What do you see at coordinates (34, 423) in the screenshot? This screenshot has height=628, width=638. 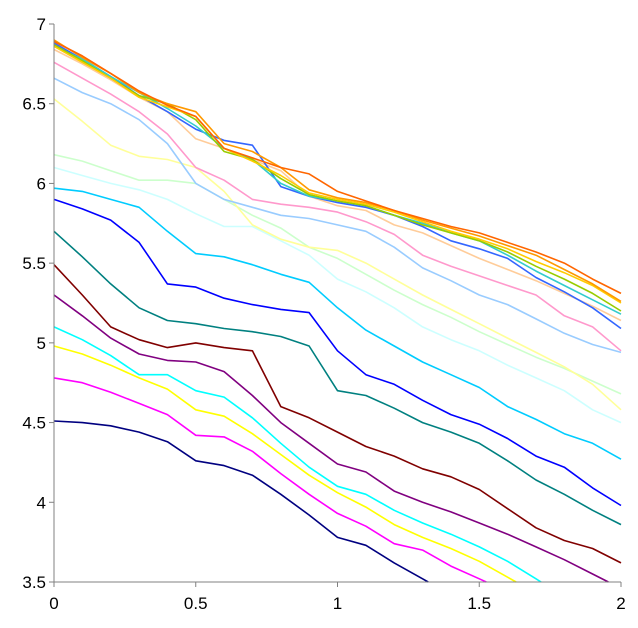 I see `y-tick-label: 4.5` at bounding box center [34, 423].